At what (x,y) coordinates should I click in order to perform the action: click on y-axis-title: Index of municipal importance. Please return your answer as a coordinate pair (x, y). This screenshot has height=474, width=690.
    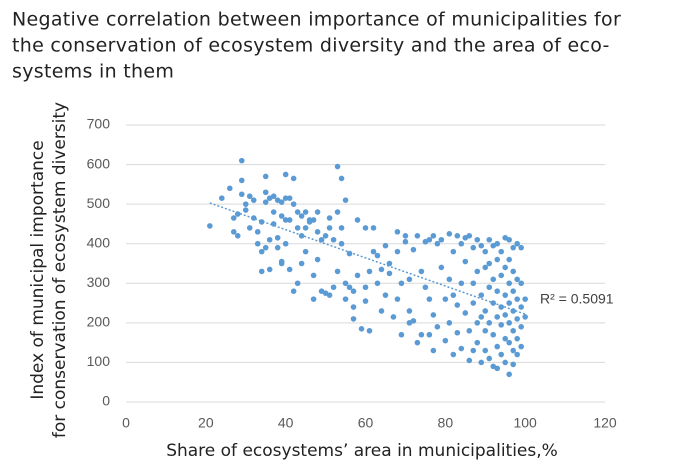
    Looking at the image, I should click on (38, 269).